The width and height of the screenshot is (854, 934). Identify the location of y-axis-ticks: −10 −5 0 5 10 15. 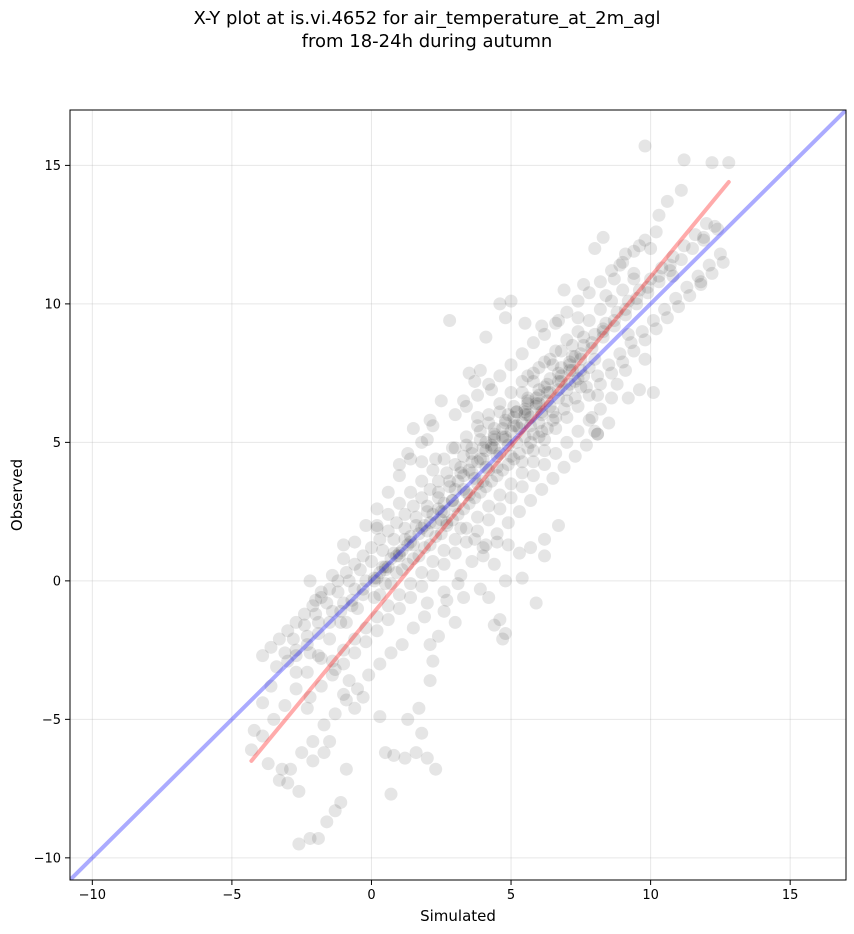
(52, 512).